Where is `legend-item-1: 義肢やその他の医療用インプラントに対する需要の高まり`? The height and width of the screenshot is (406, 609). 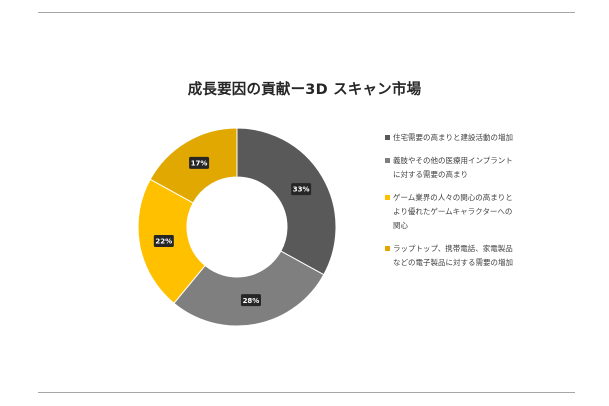 legend-item-1: 義肢やその他の医療用インプラントに対する需要の高まり is located at coordinates (449, 168).